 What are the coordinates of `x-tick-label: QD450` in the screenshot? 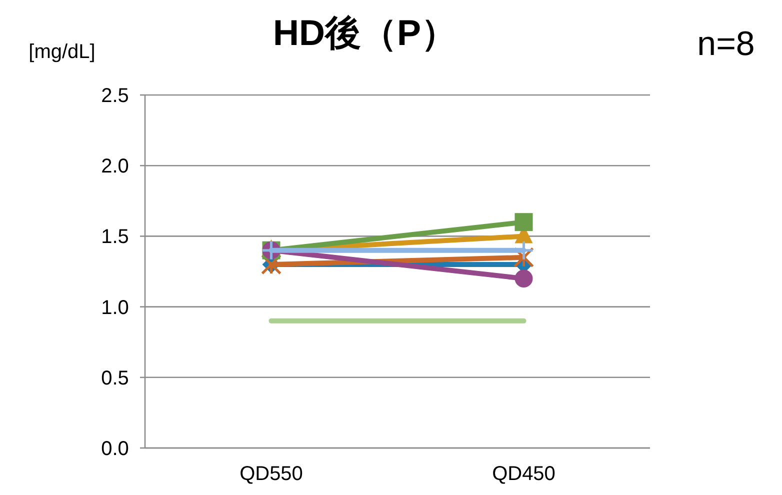 It's located at (524, 474).